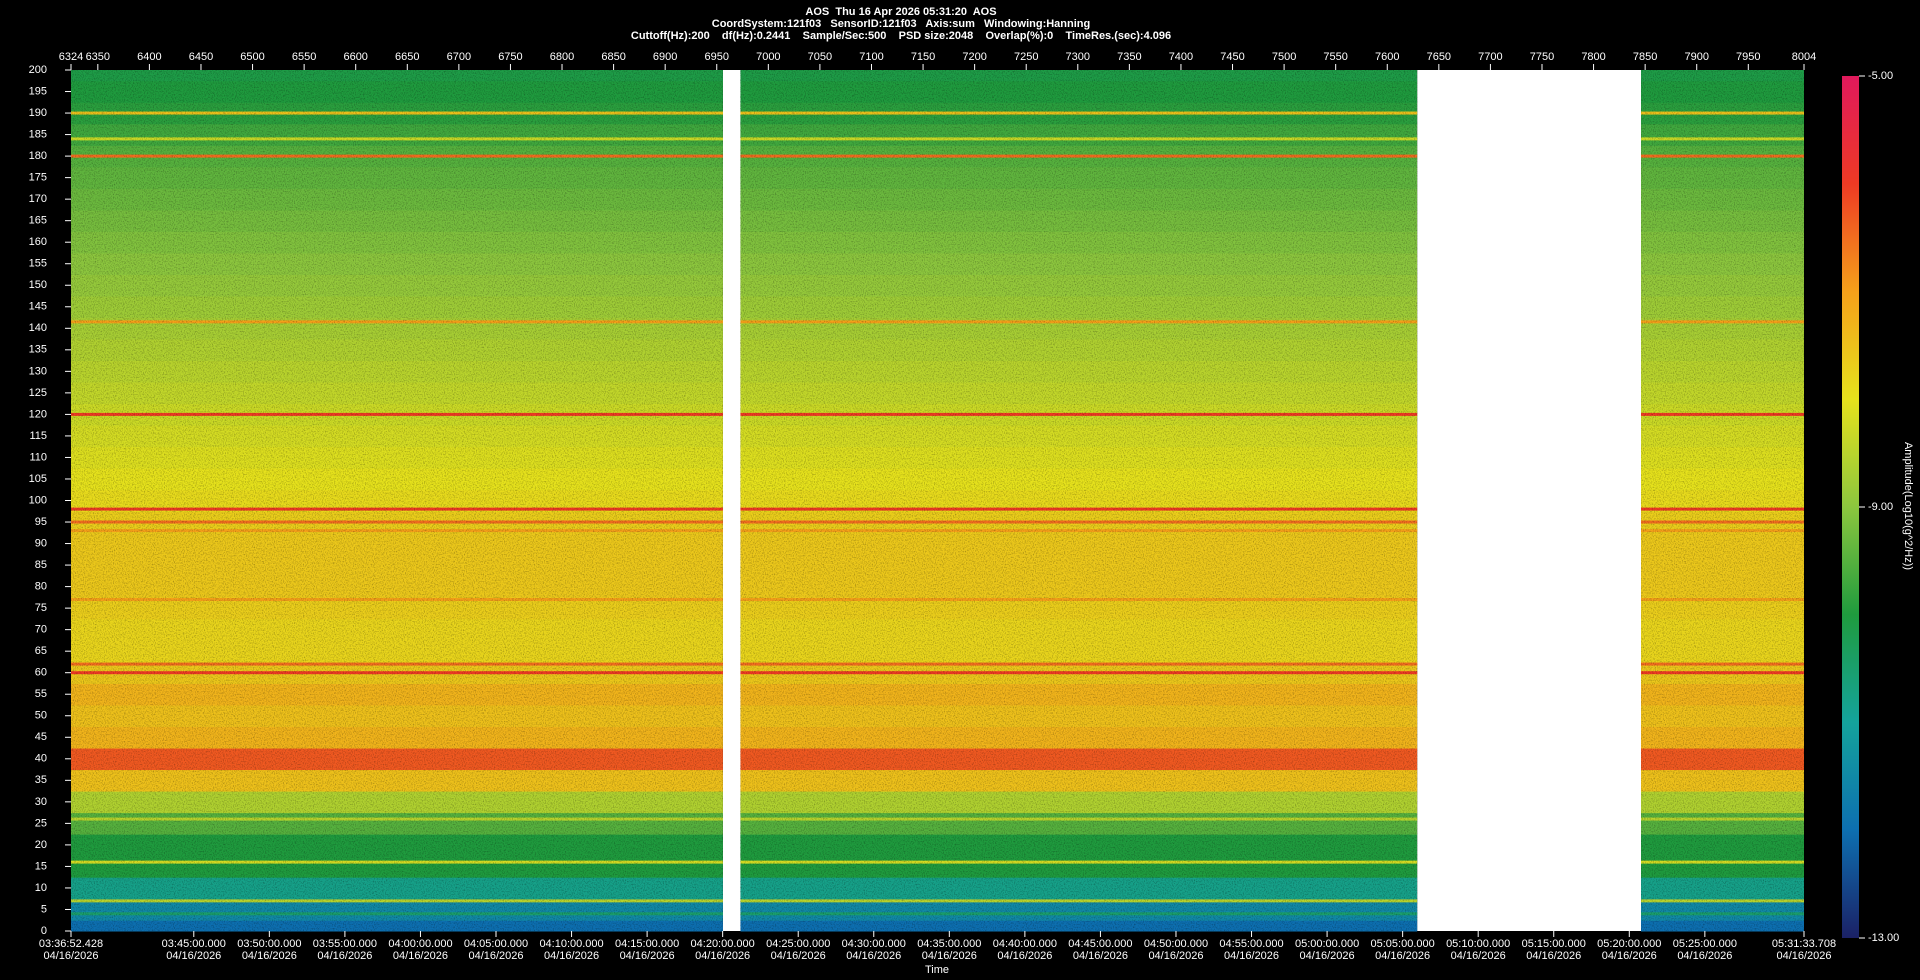  Describe the element at coordinates (38, 70) in the screenshot. I see `y-tick-label: 200` at that location.